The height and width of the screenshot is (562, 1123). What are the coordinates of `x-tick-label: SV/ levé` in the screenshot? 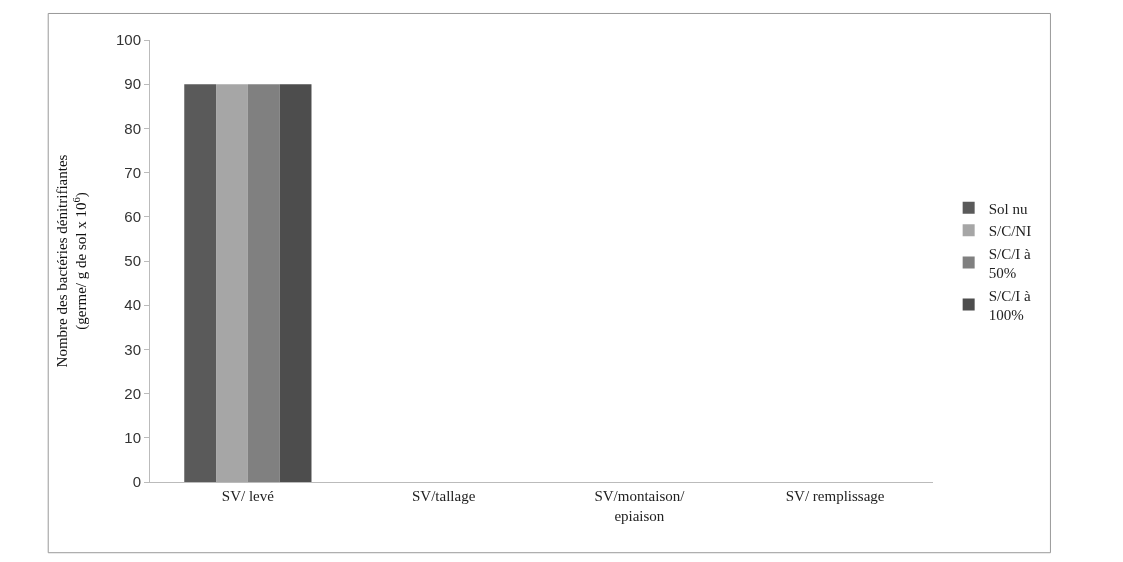 It's located at (248, 496).